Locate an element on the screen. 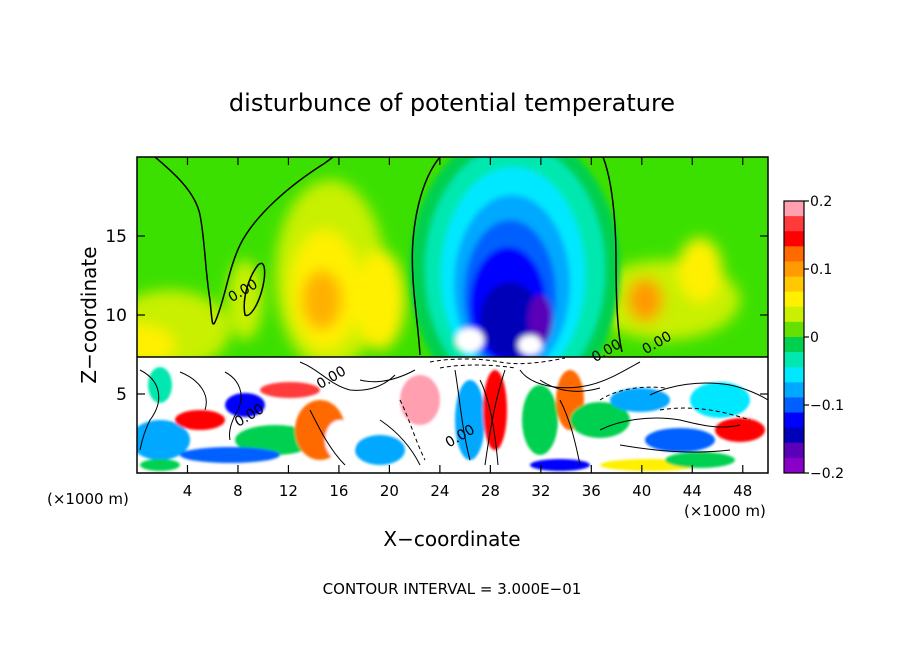  x-tick-label: 4 is located at coordinates (188, 491).